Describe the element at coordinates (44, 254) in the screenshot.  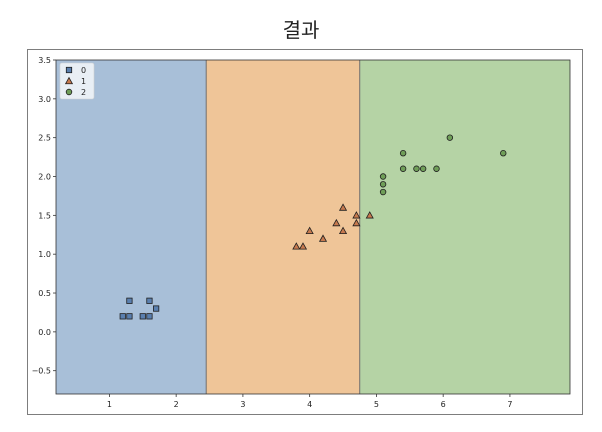
I see `y-tick-label: 1.0` at that location.